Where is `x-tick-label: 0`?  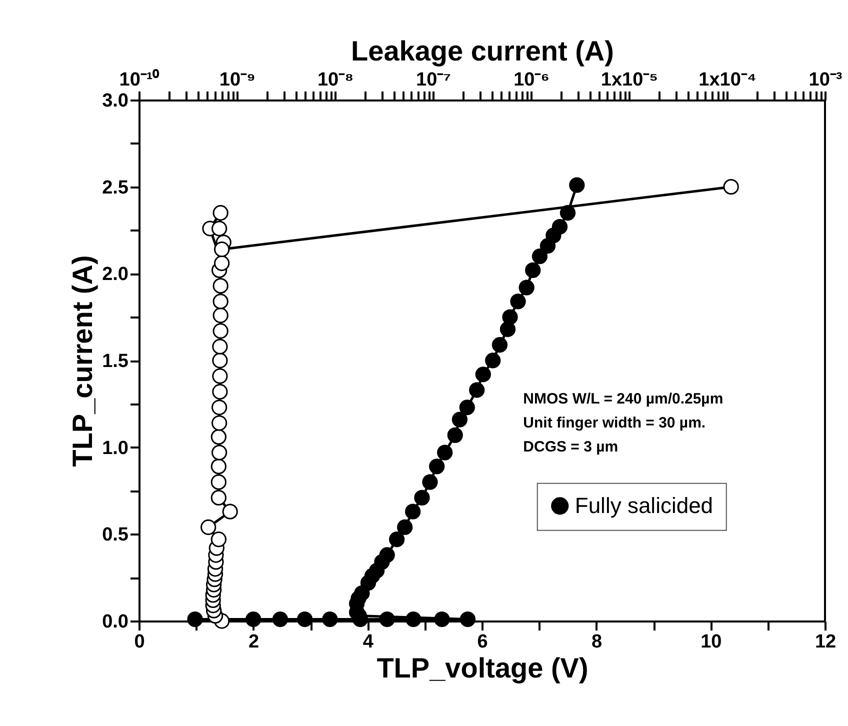 x-tick-label: 0 is located at coordinates (139, 642).